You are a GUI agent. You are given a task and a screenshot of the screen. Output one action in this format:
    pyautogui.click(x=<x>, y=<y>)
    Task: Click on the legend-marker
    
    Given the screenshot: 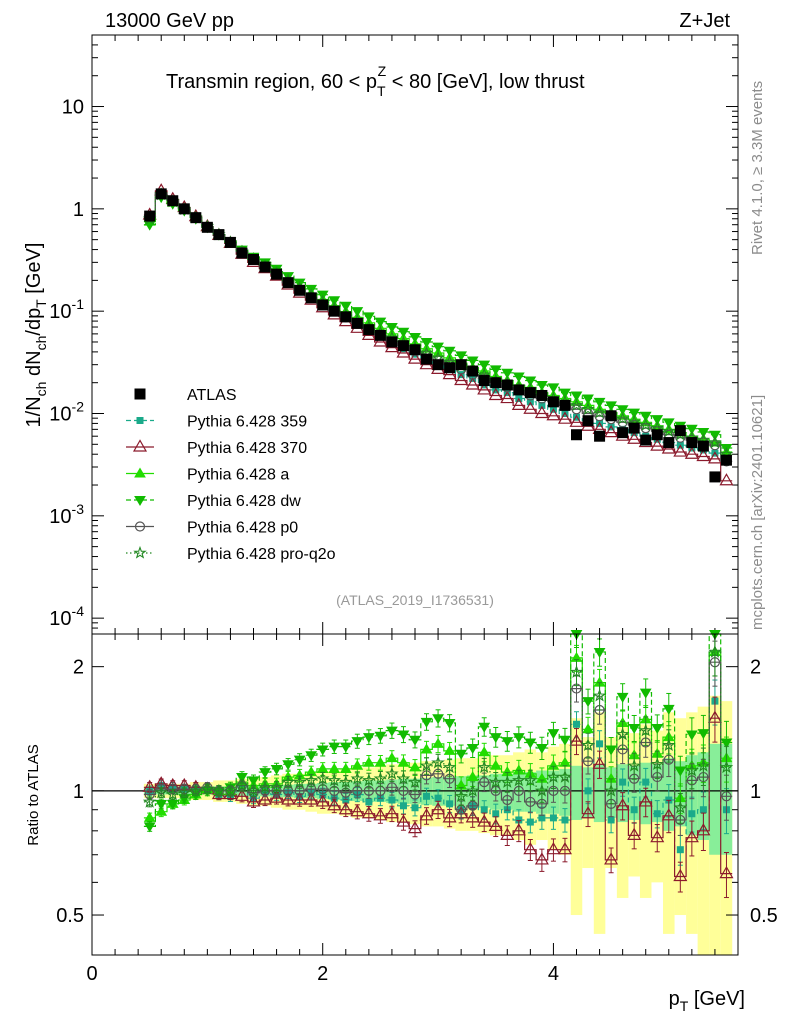 What is the action you would take?
    pyautogui.click(x=140, y=552)
    